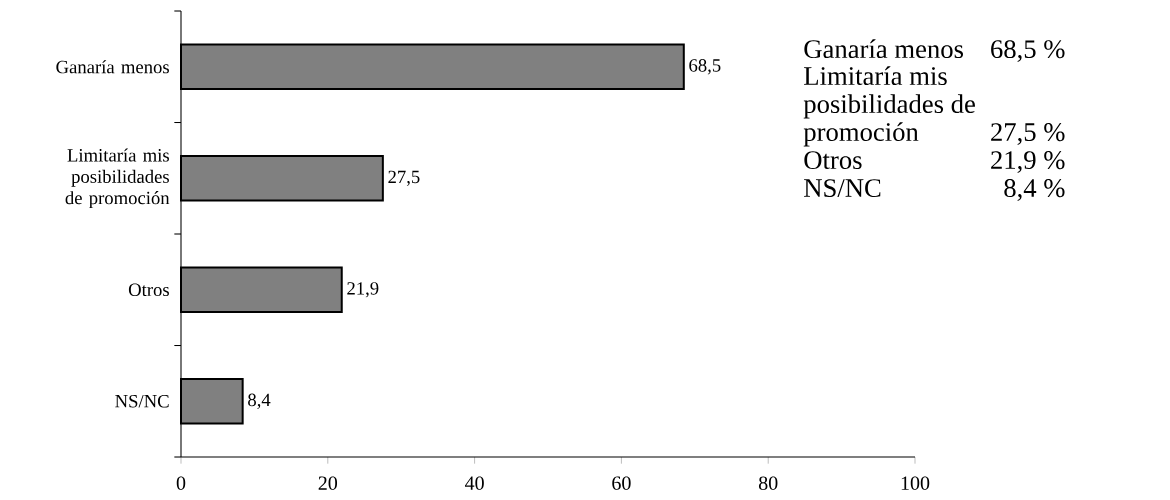 This screenshot has width=1170, height=500. I want to click on data-label: 68,5, so click(705, 67).